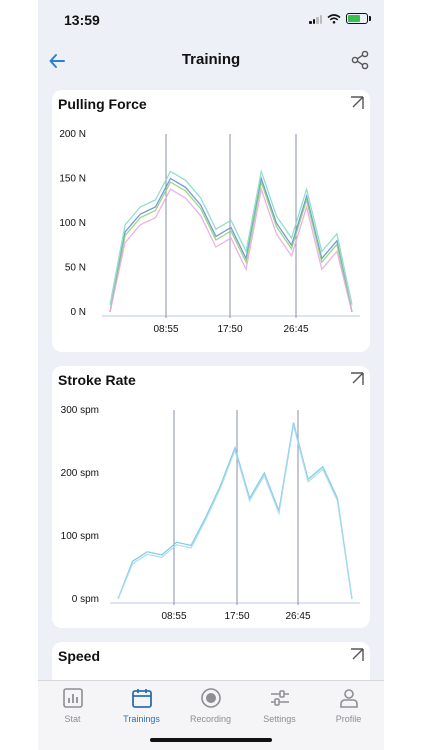 This screenshot has height=750, width=422. I want to click on card-title: Stroke Rate, so click(97, 380).